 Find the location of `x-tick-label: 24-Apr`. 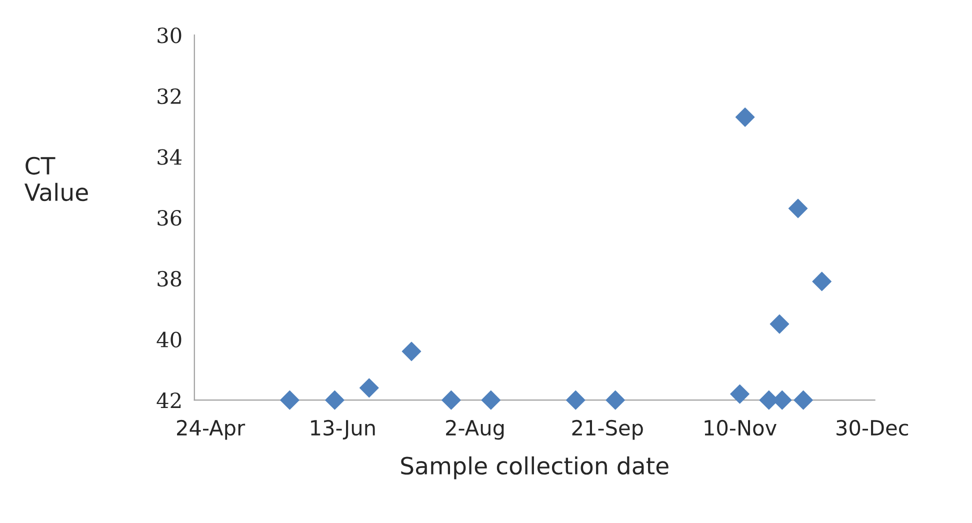

x-tick-label: 24-Apr is located at coordinates (211, 430).